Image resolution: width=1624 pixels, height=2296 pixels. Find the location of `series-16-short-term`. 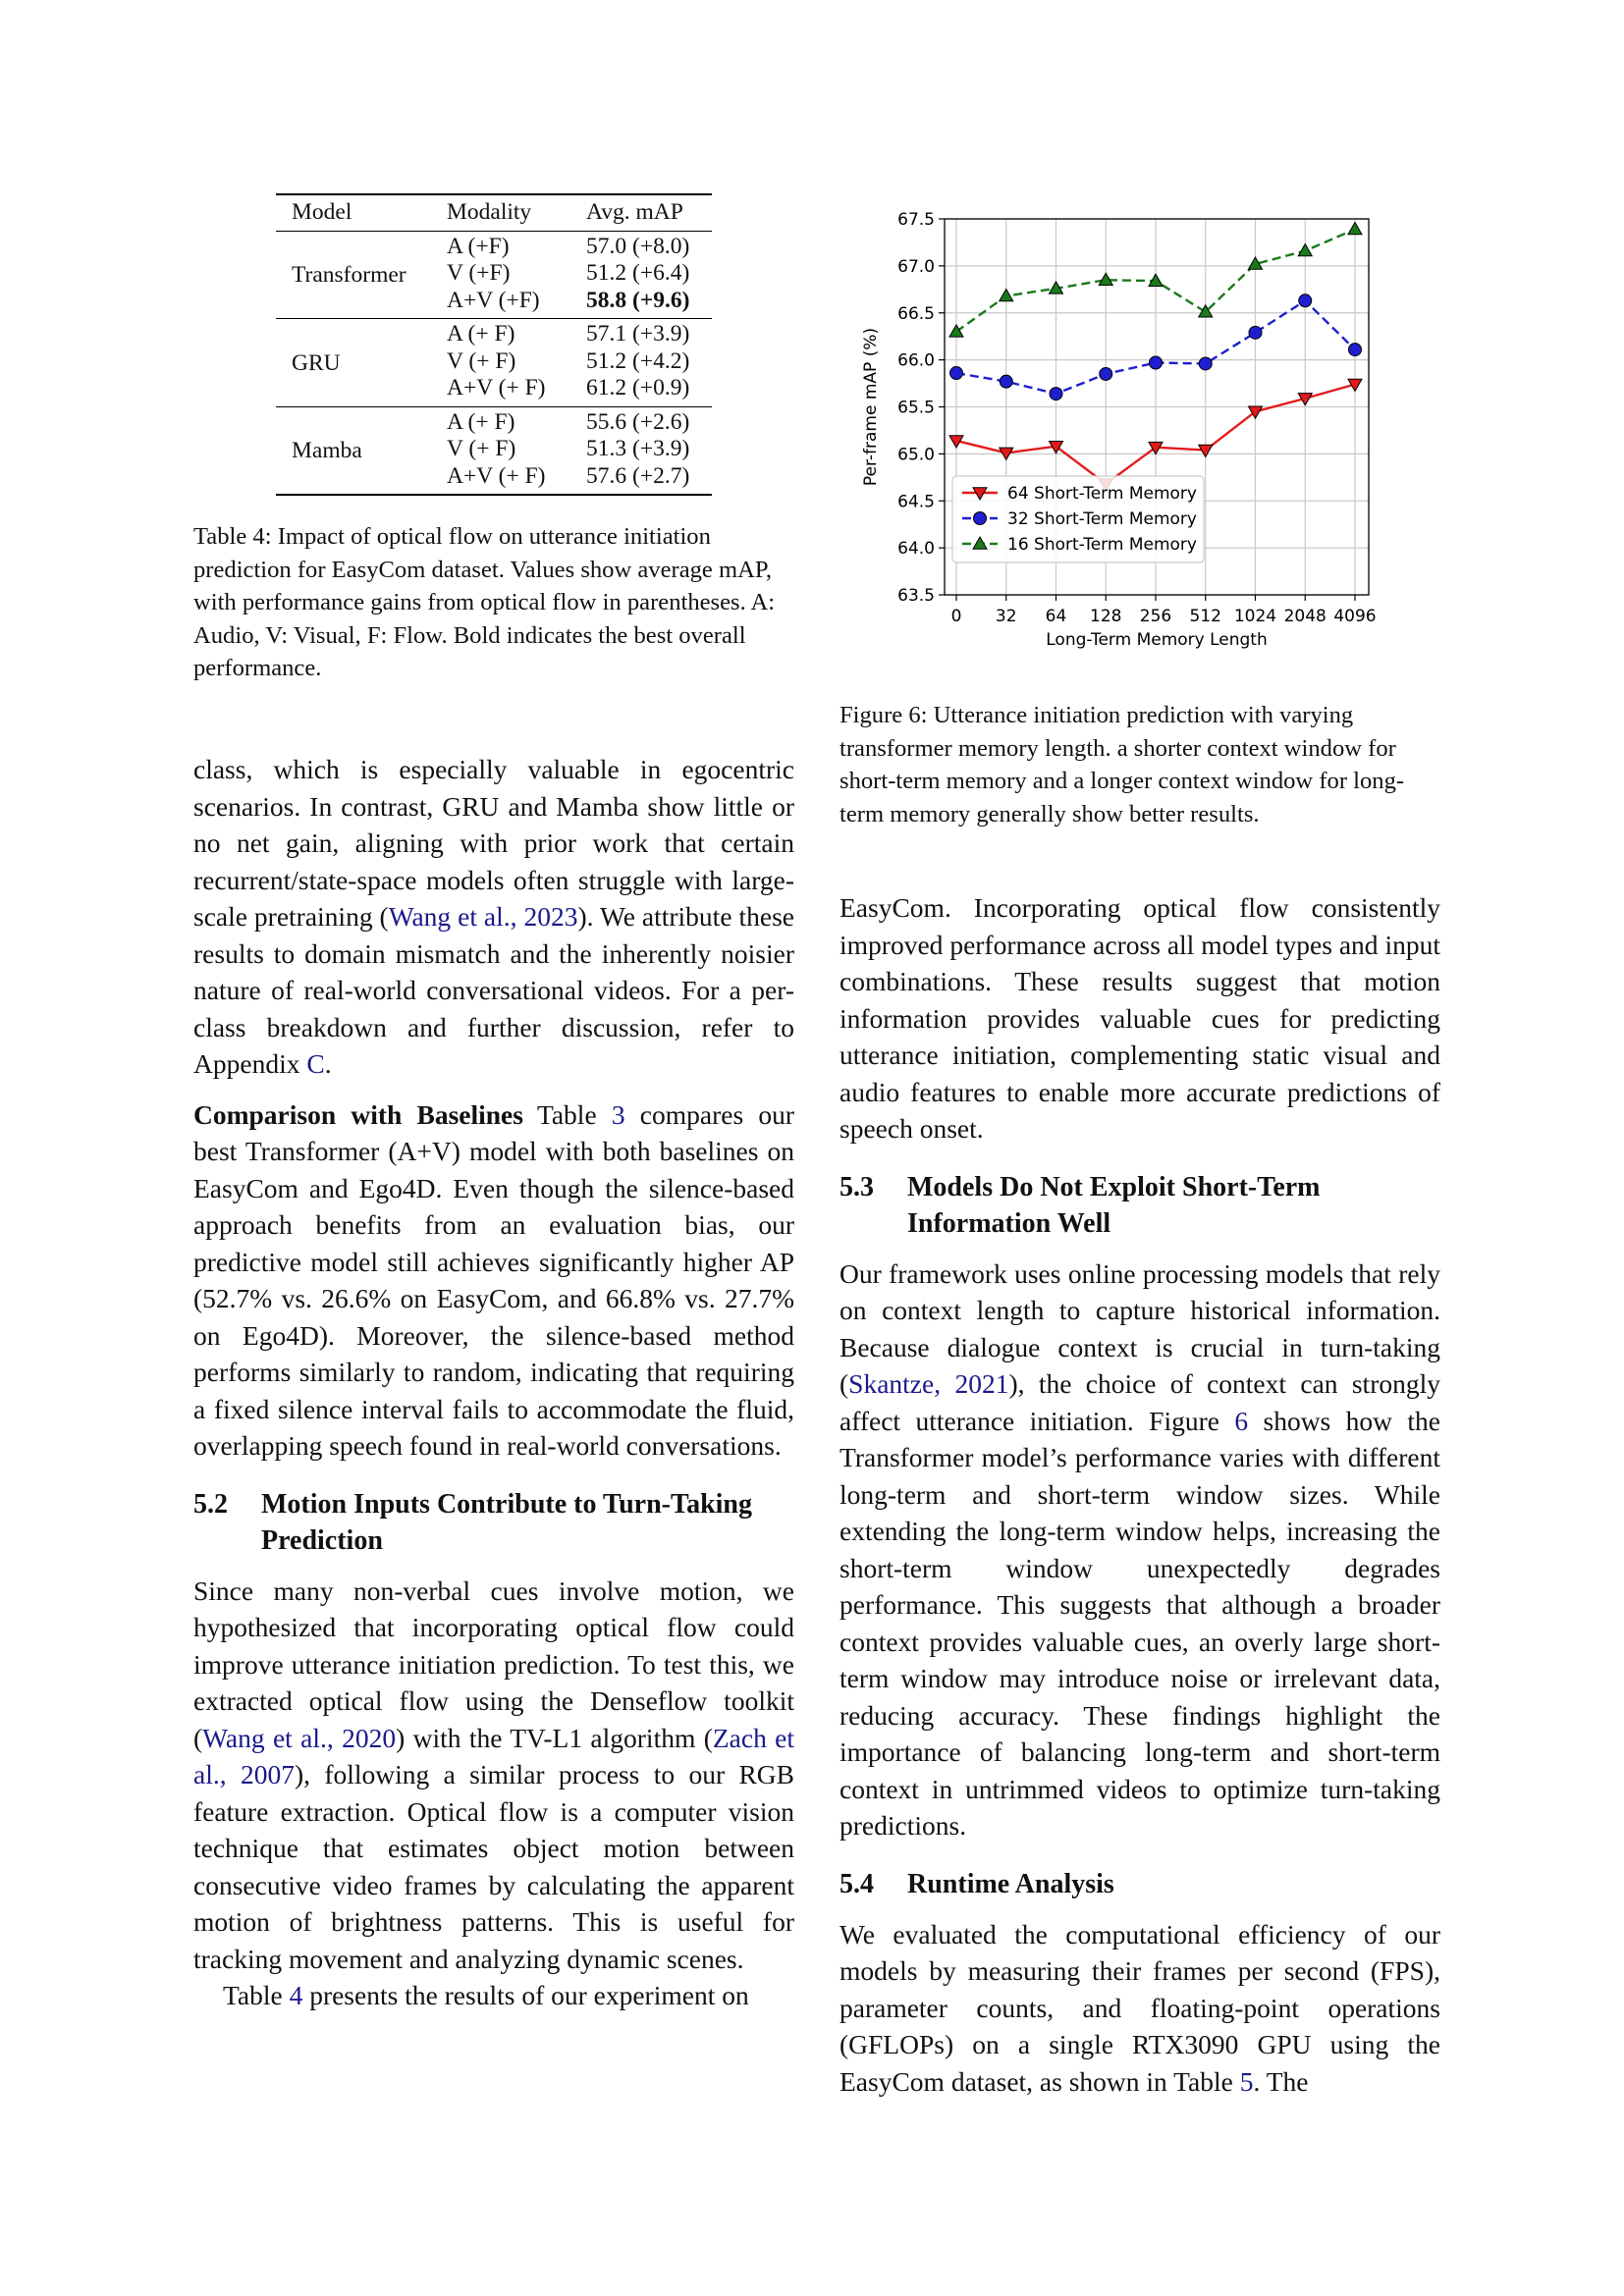

series-16-short-term is located at coordinates (1155, 279).